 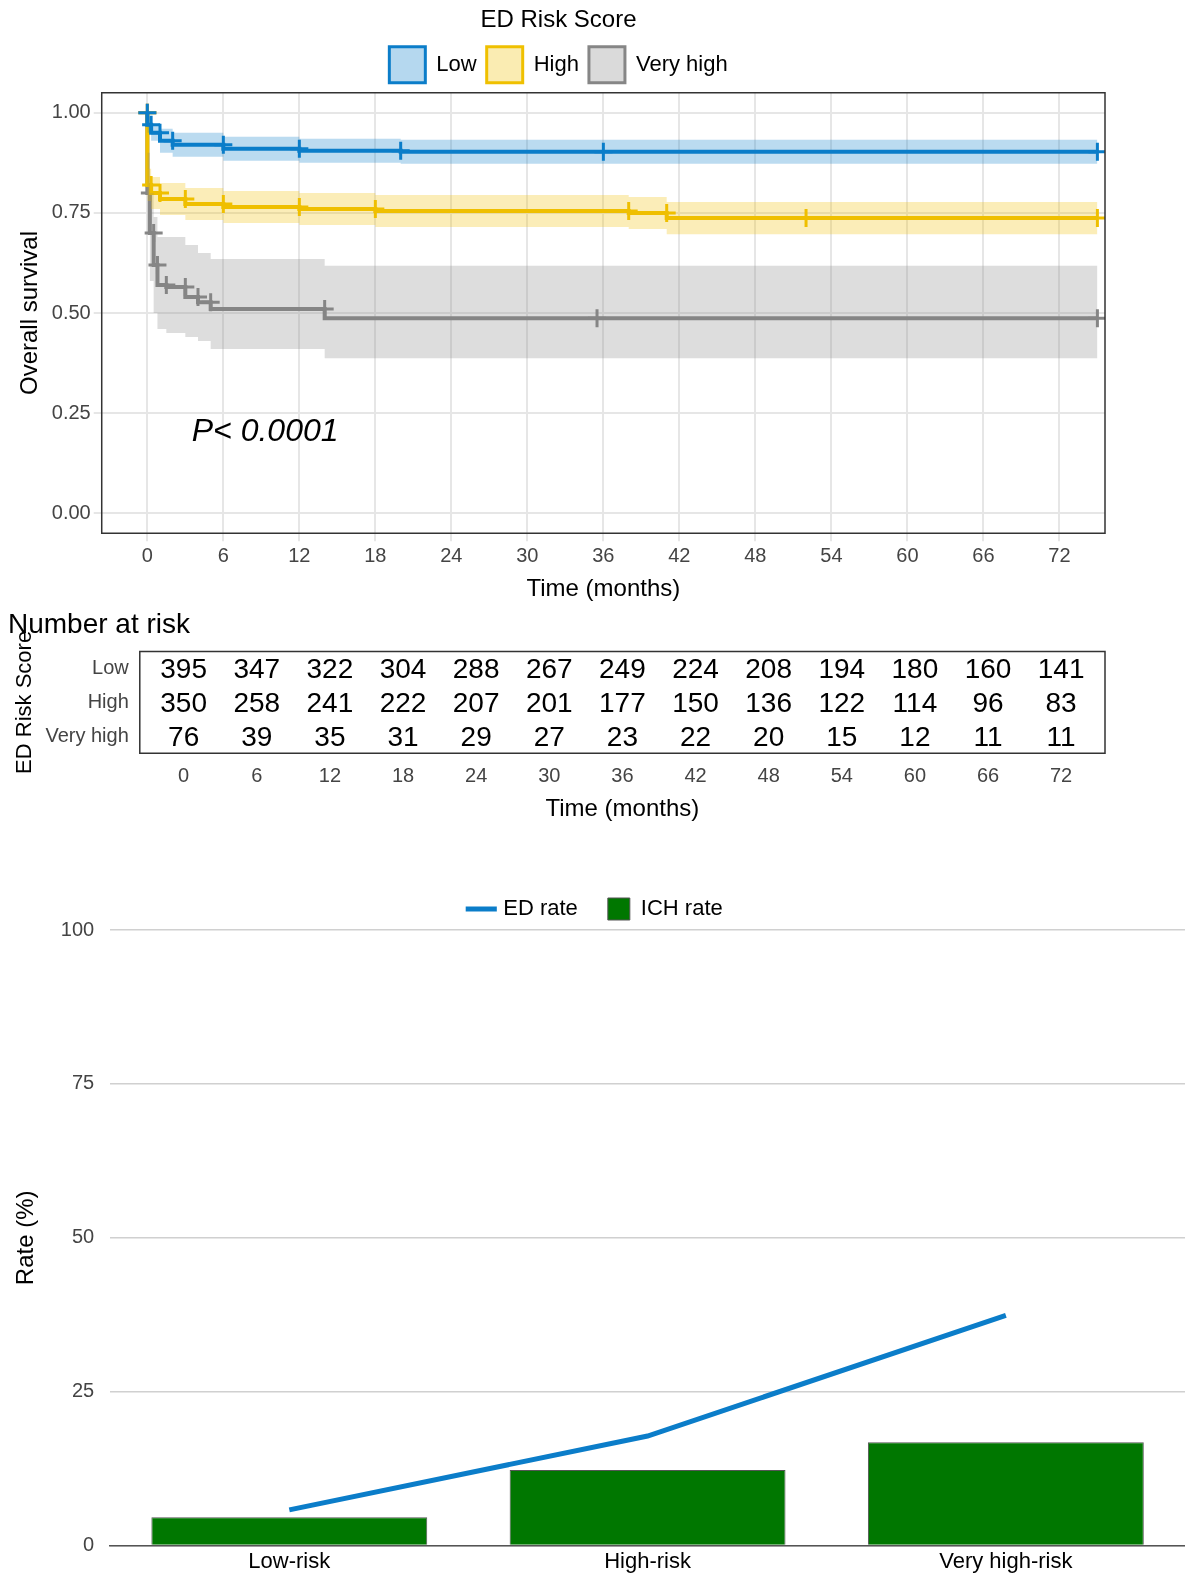 I want to click on data-label: 35, so click(x=330, y=736).